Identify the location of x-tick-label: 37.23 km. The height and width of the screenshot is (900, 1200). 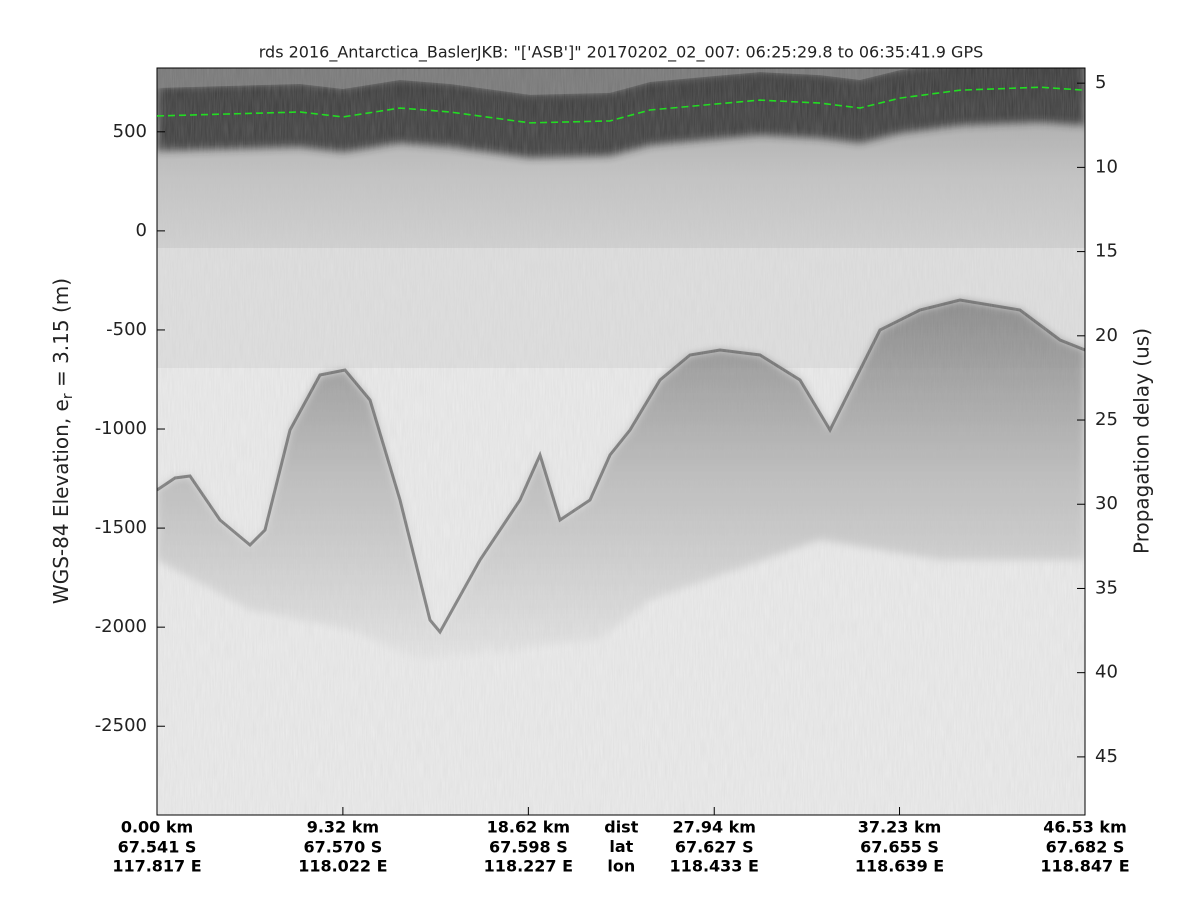
(900, 827).